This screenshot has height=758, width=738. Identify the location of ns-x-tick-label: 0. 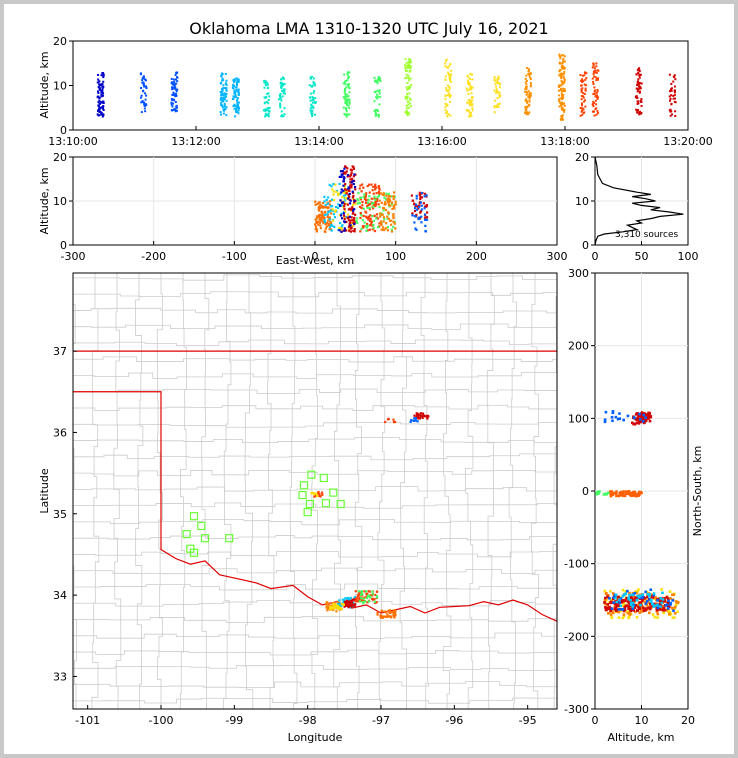
(595, 720).